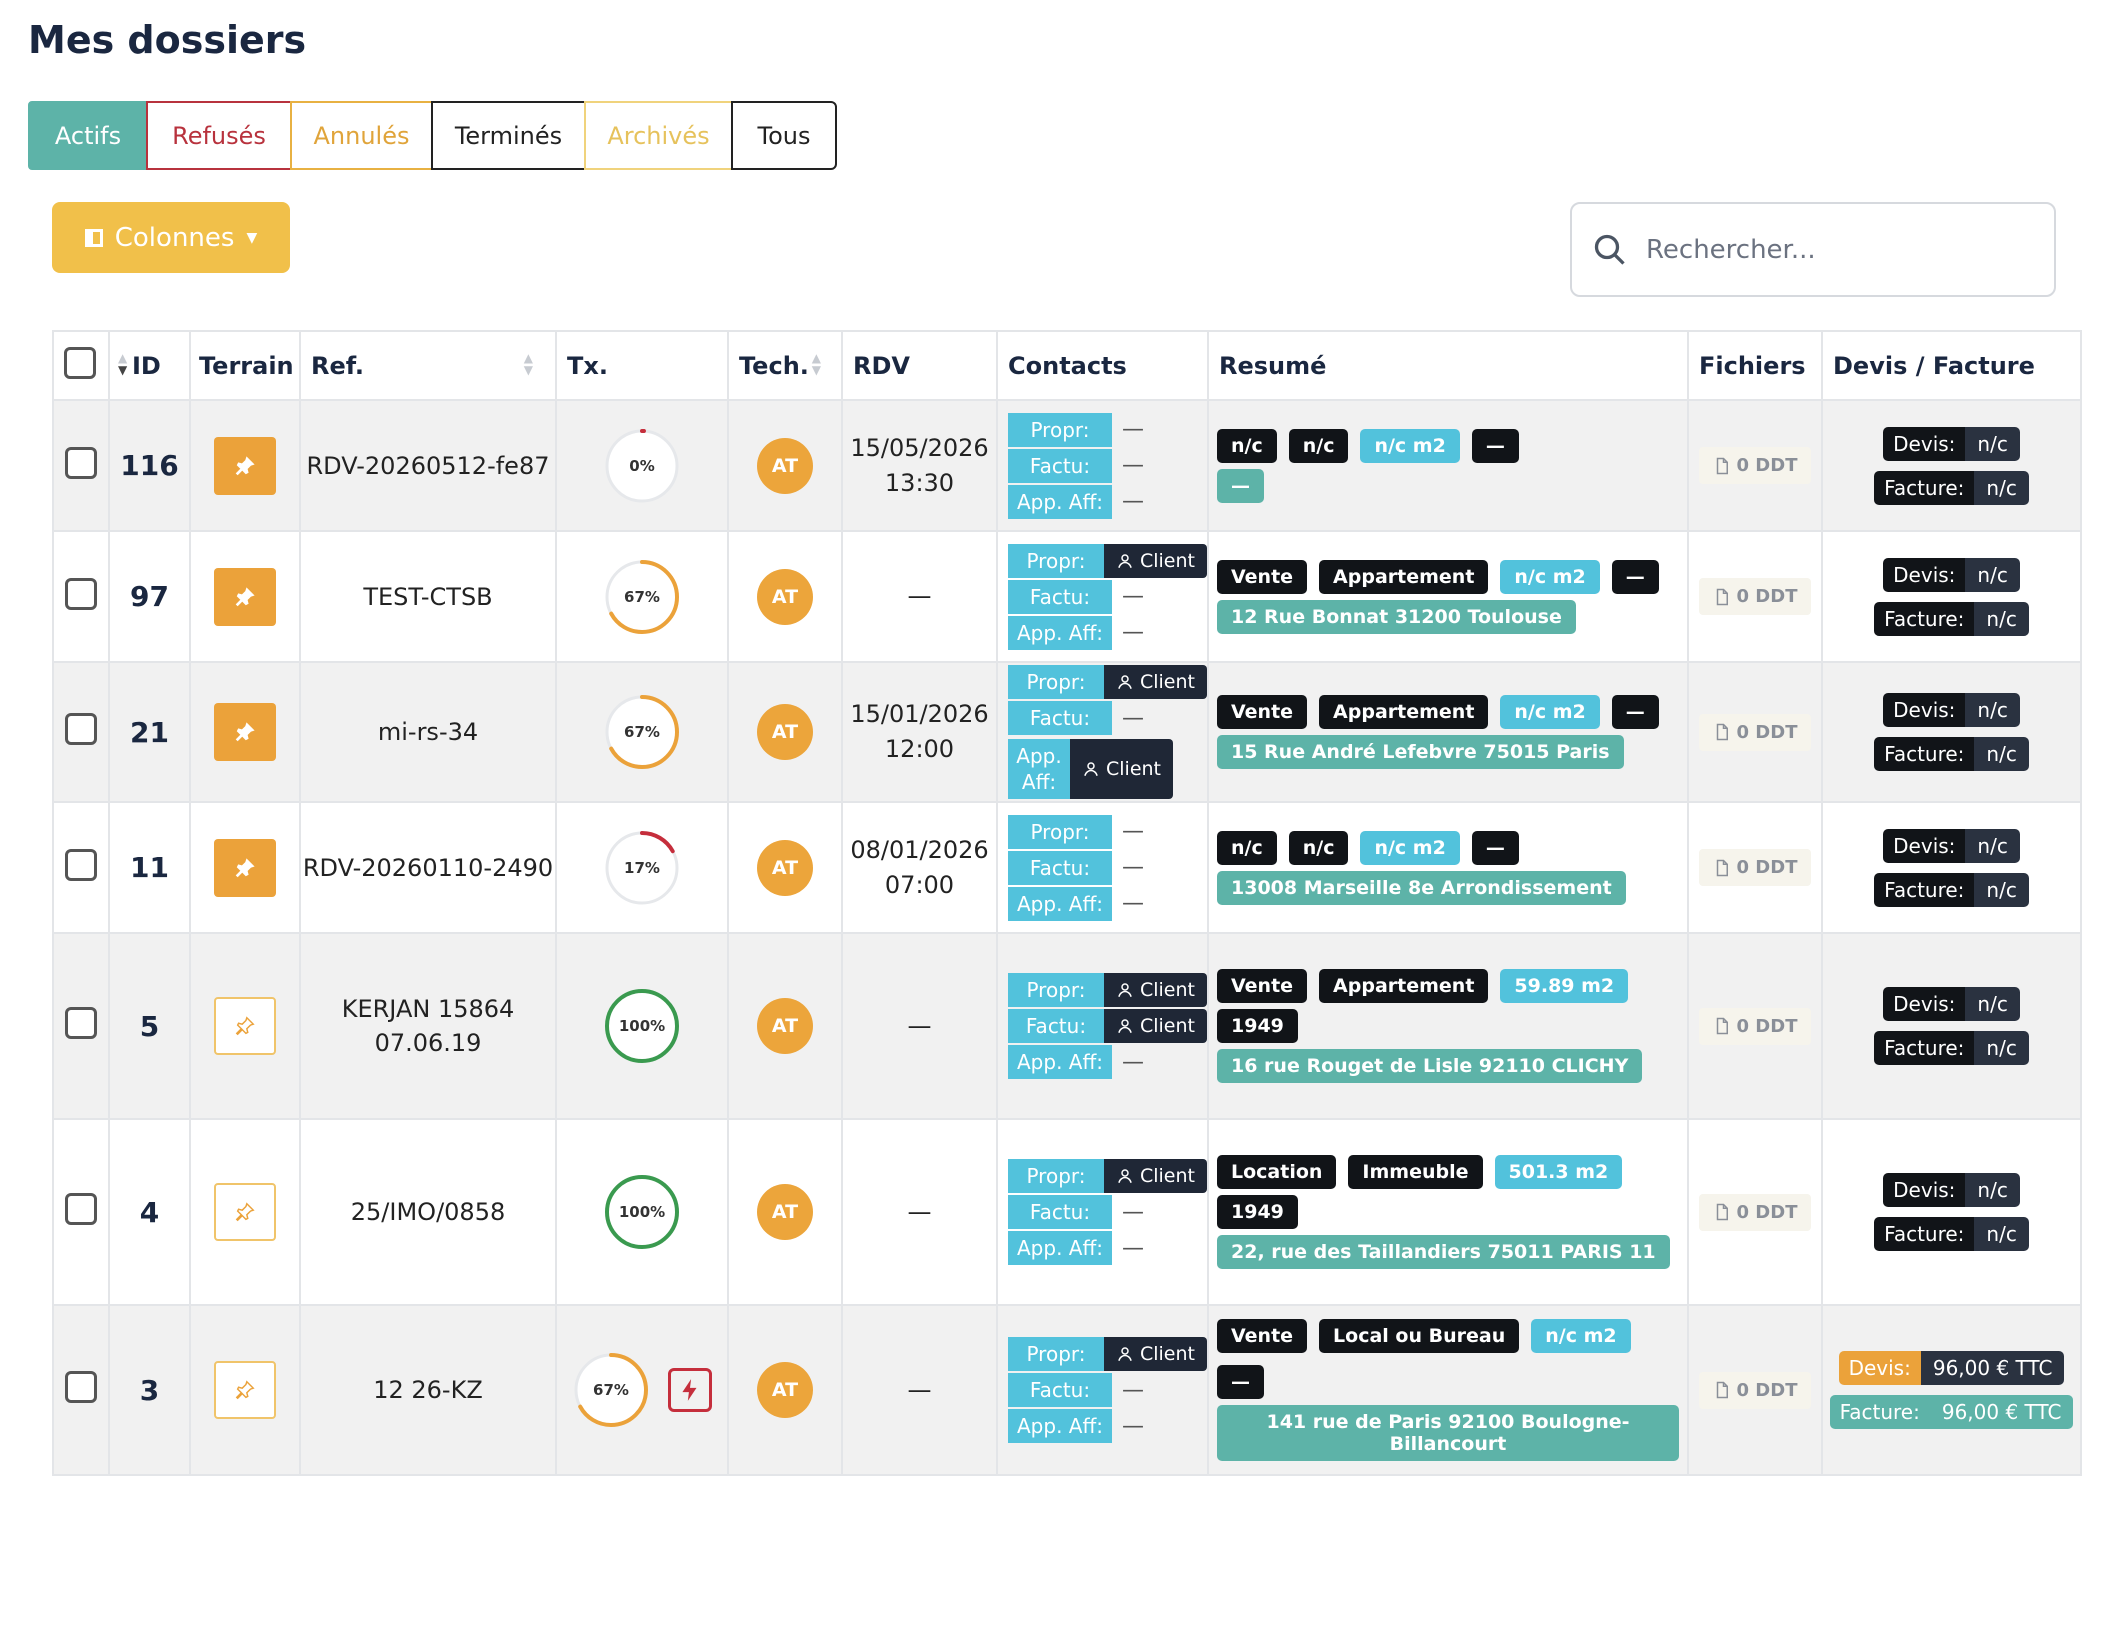 This screenshot has height=1644, width=2110. What do you see at coordinates (1155, 1026) in the screenshot?
I see `factu-contact-value: Client` at bounding box center [1155, 1026].